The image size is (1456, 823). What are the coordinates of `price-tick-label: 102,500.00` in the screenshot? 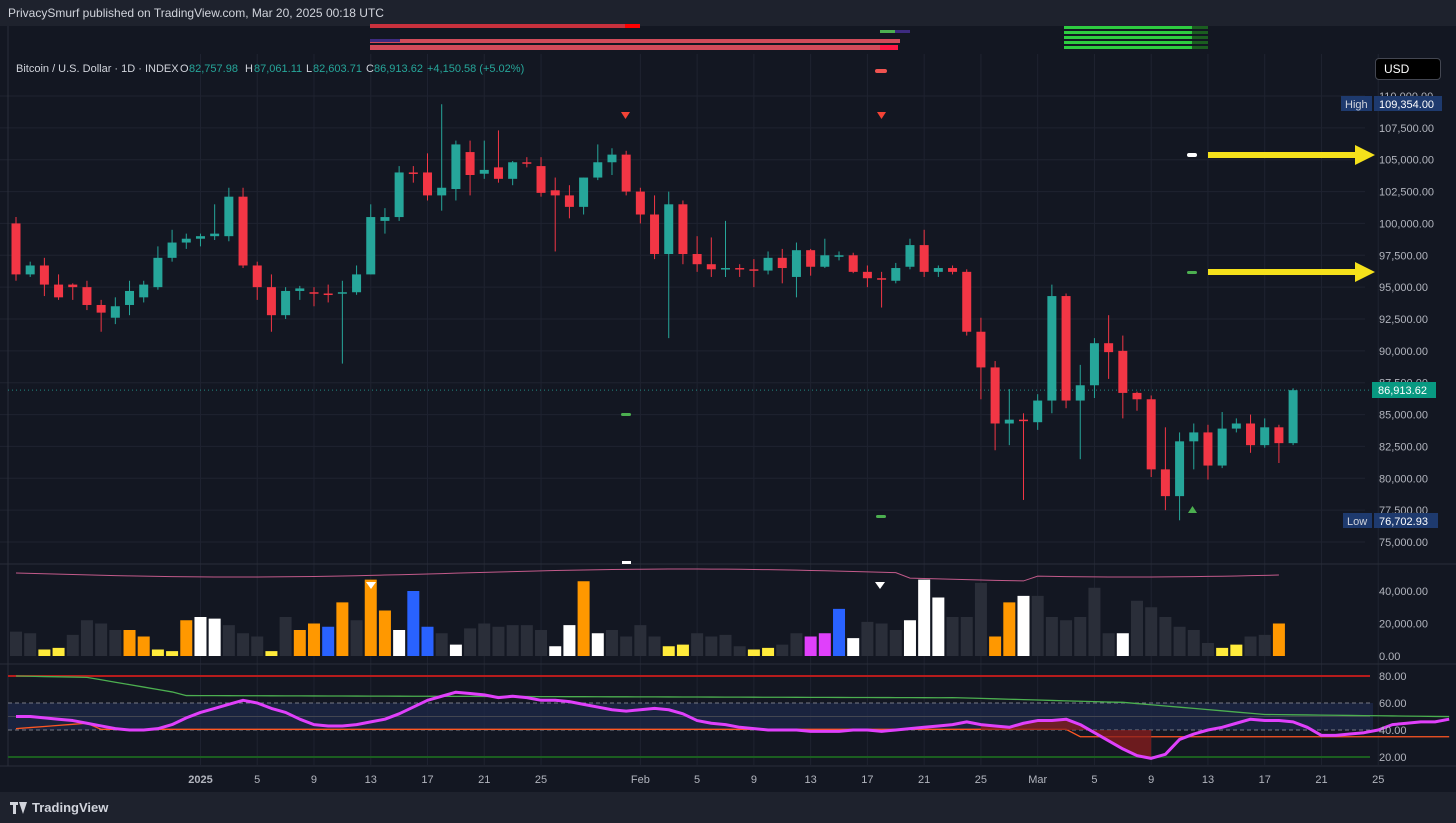 It's located at (1406, 193).